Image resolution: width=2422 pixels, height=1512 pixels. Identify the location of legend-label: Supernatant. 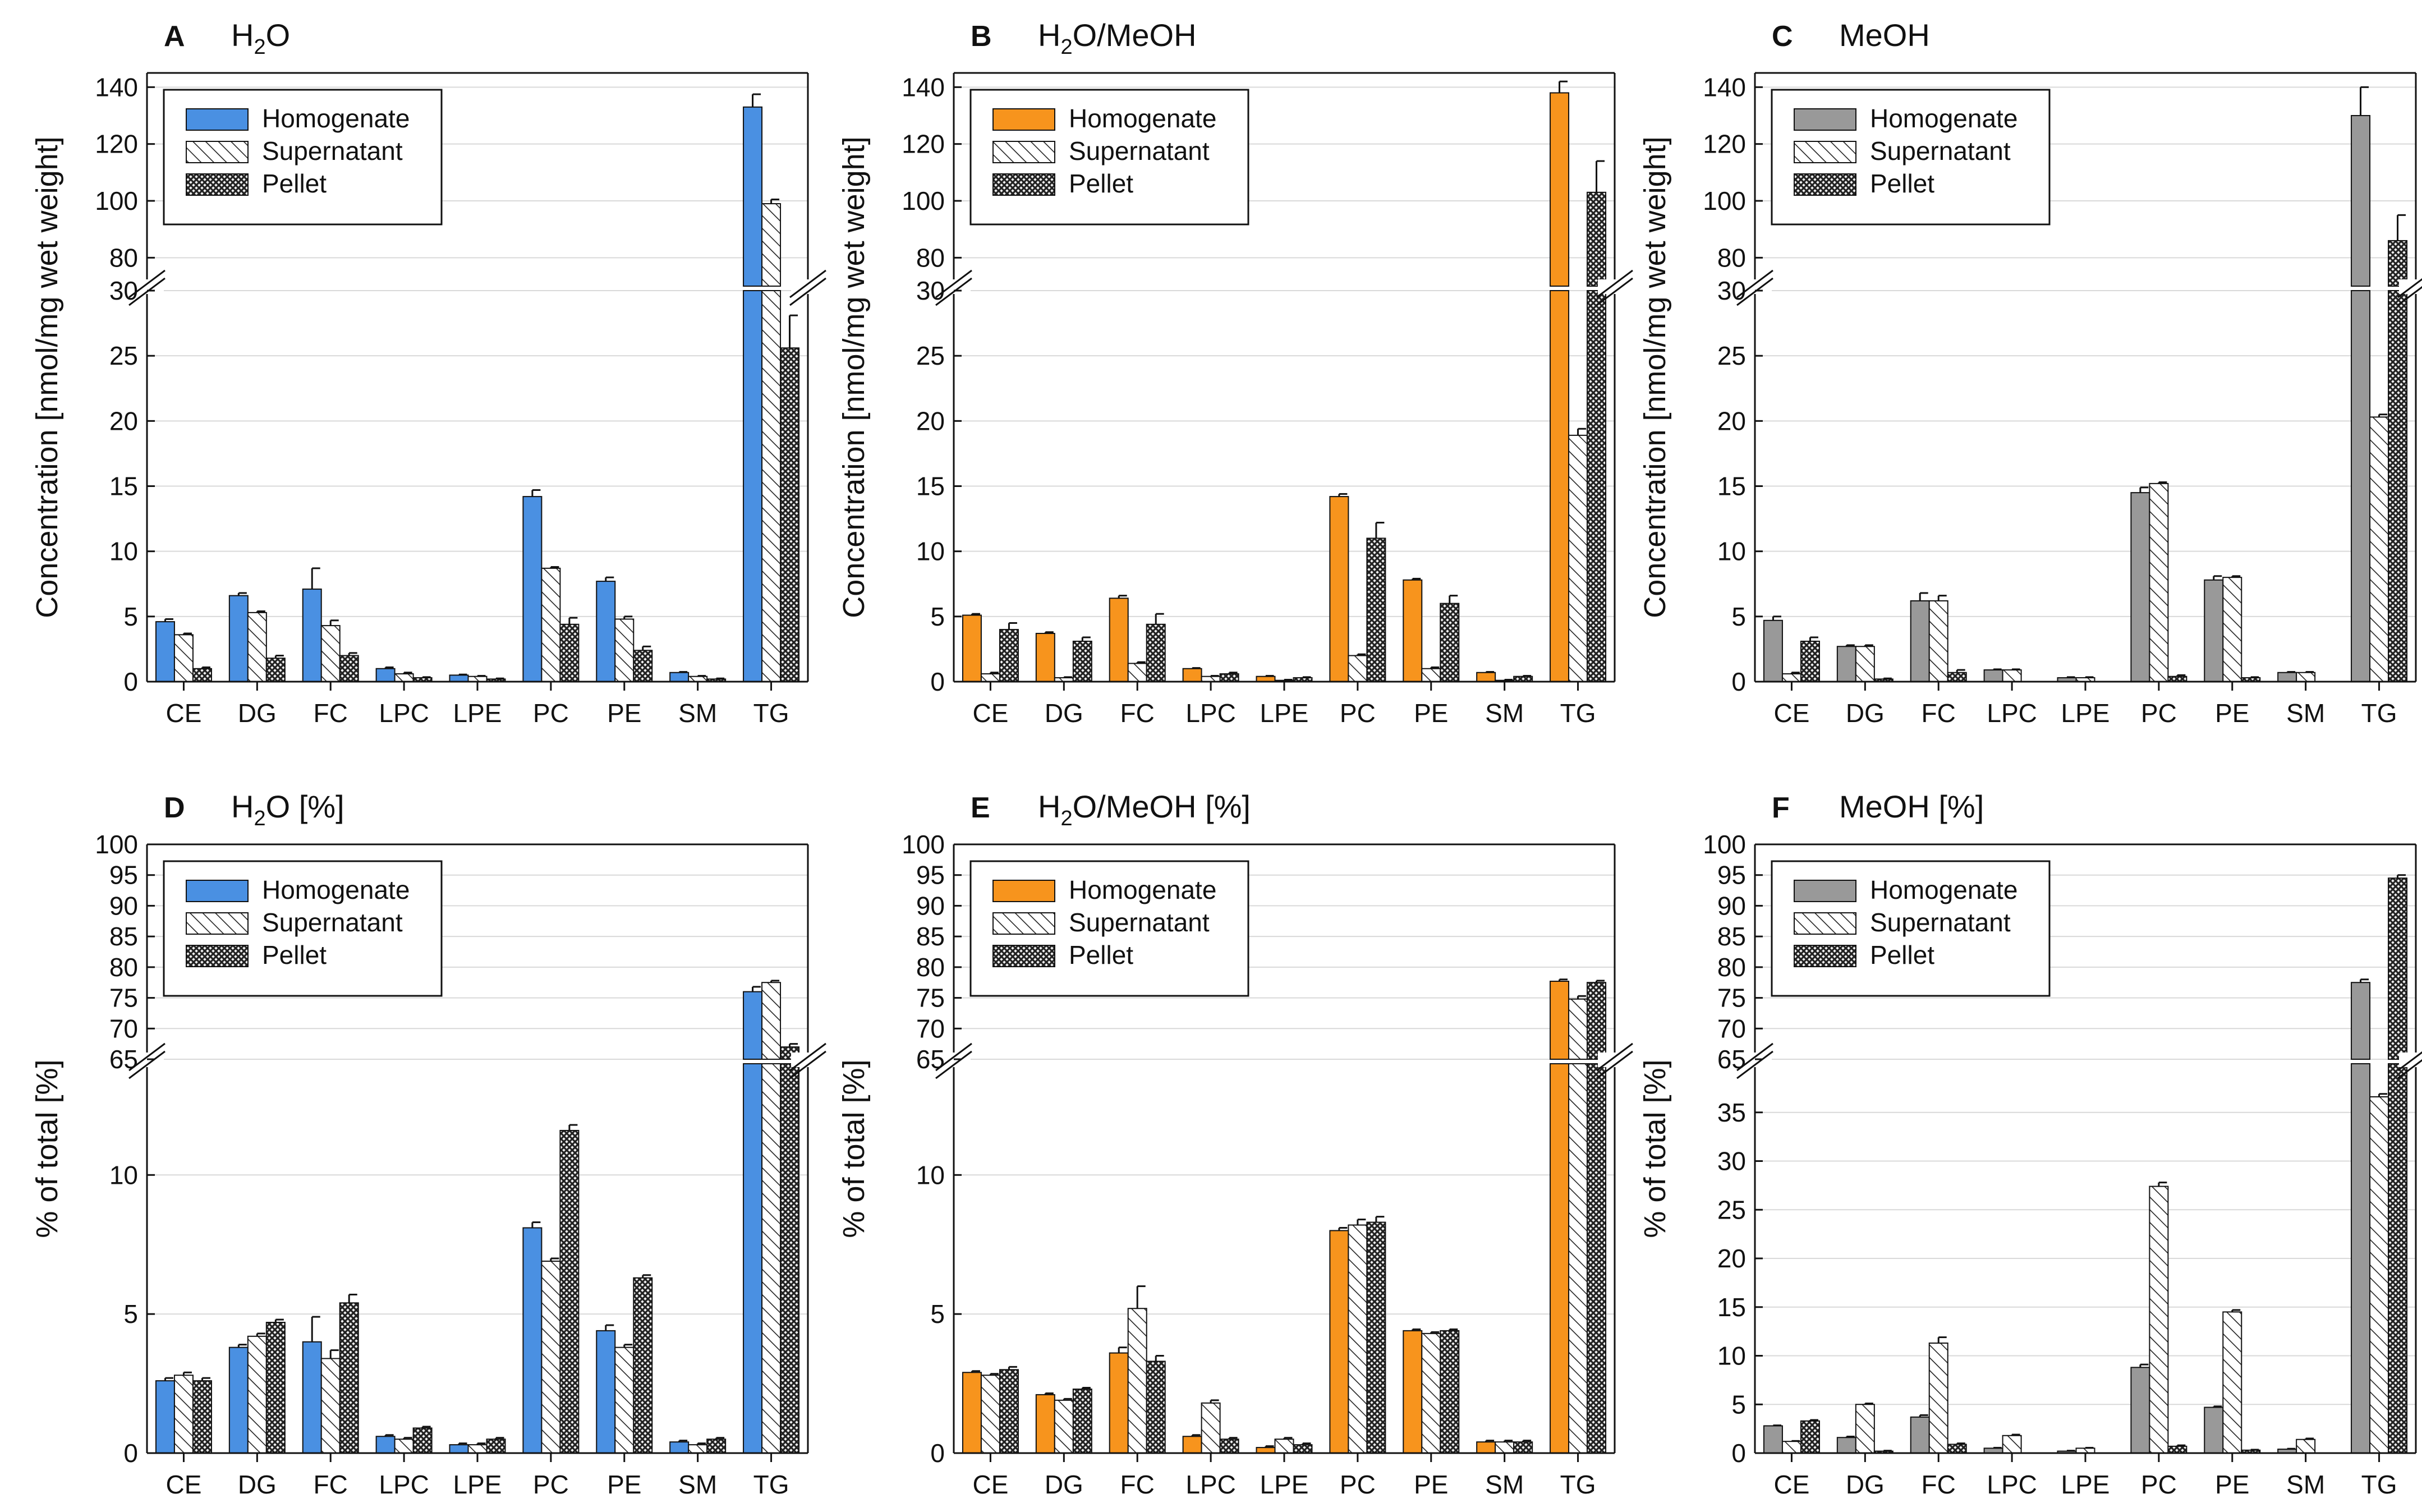
(1139, 922).